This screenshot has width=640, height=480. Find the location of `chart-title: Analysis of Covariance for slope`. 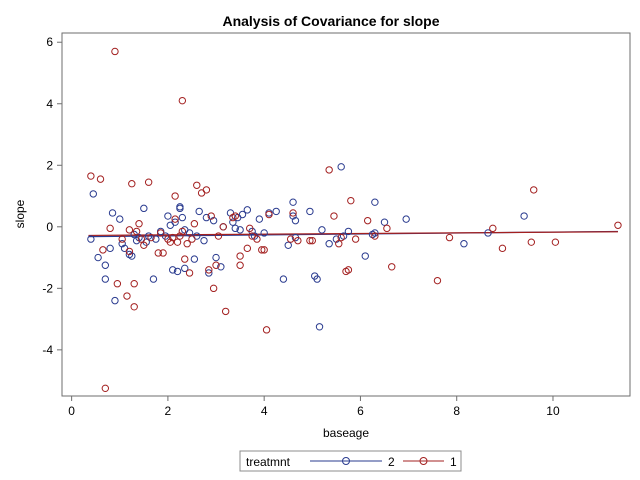

chart-title: Analysis of Covariance for slope is located at coordinates (330, 21).